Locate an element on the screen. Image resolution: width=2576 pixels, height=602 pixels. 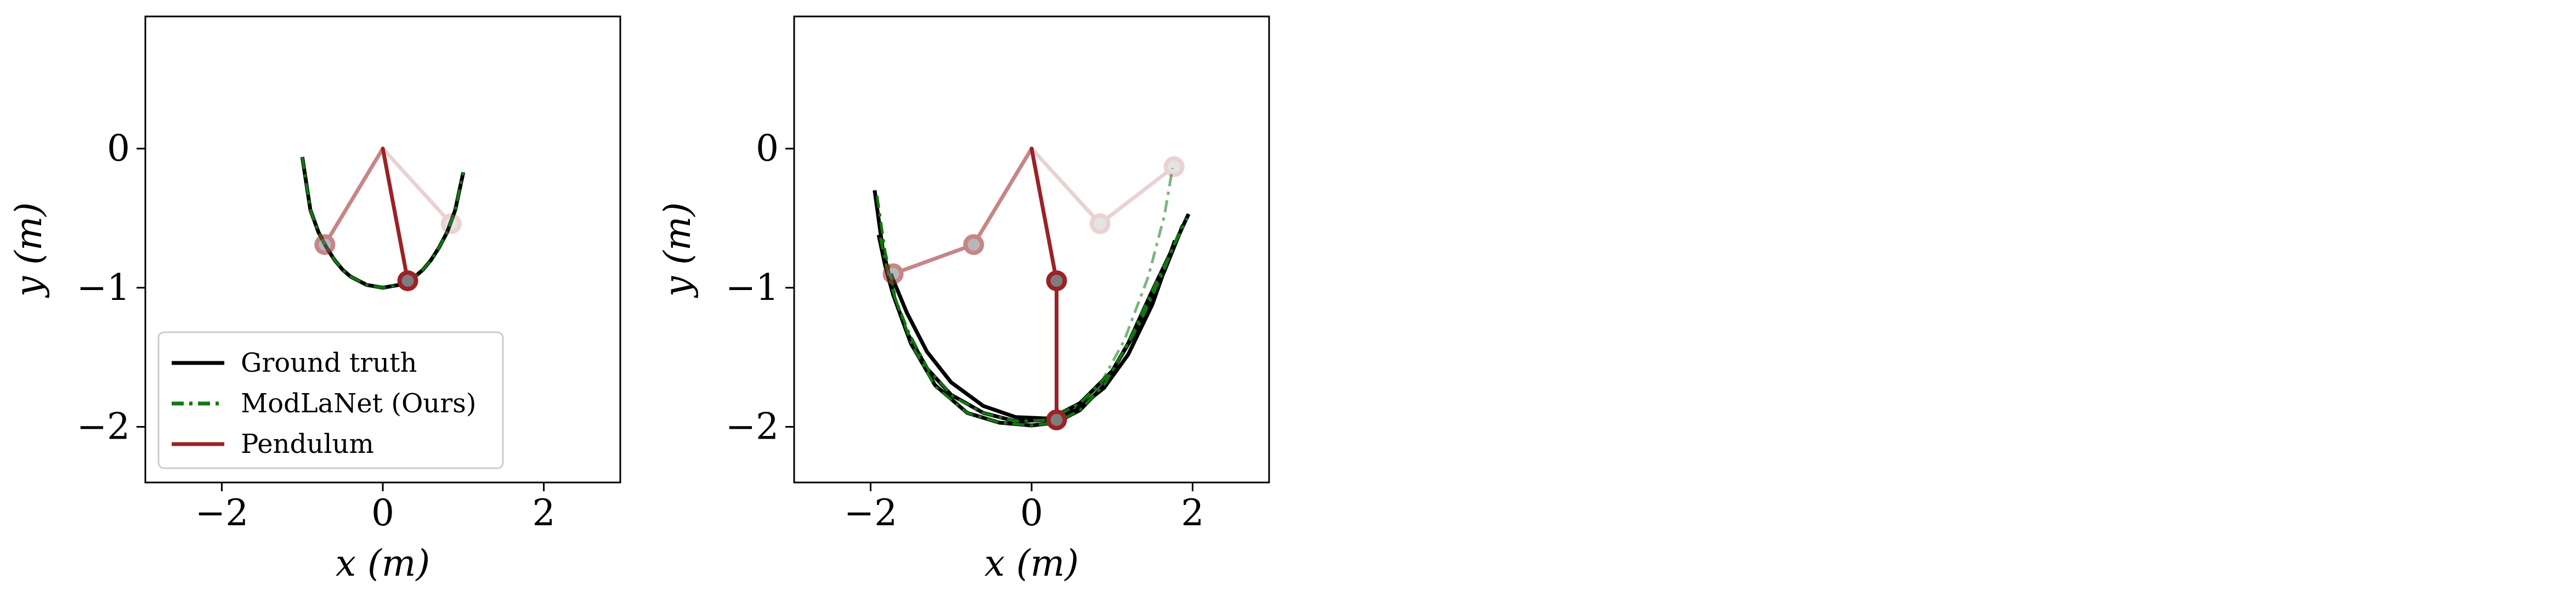
axes-frame is located at coordinates (1031, 249).